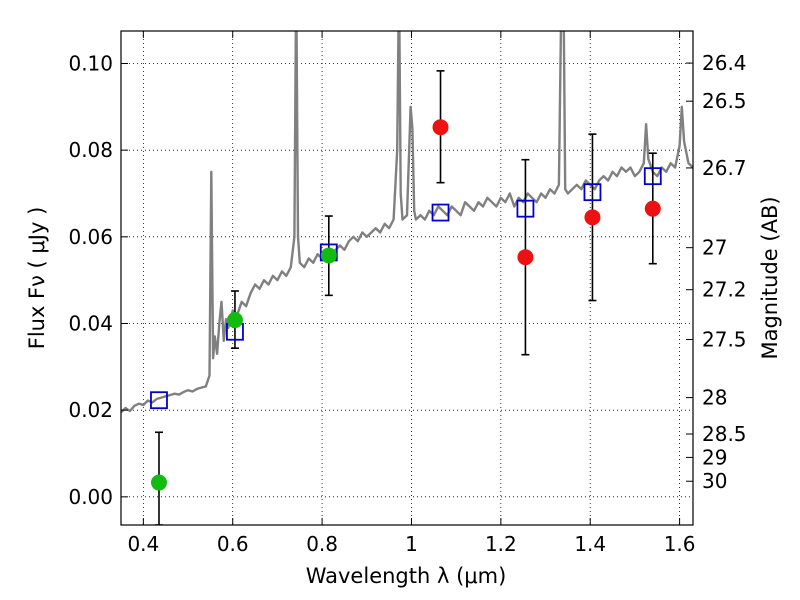 This screenshot has height=600, width=800. I want to click on x-tick-label: 1.2, so click(501, 544).